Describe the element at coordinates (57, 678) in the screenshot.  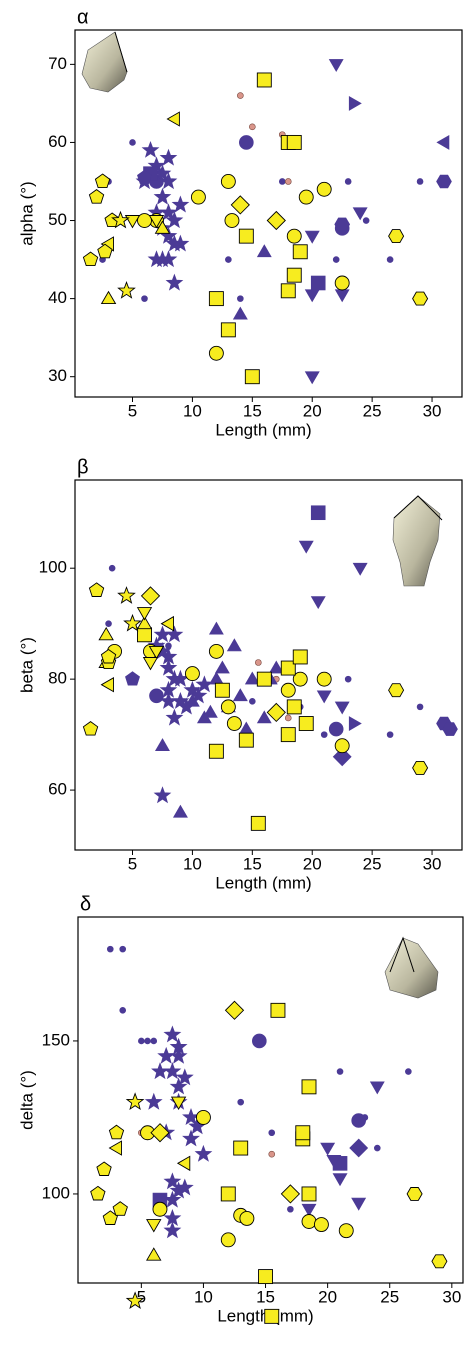
I see `y-tick-label: 80` at that location.